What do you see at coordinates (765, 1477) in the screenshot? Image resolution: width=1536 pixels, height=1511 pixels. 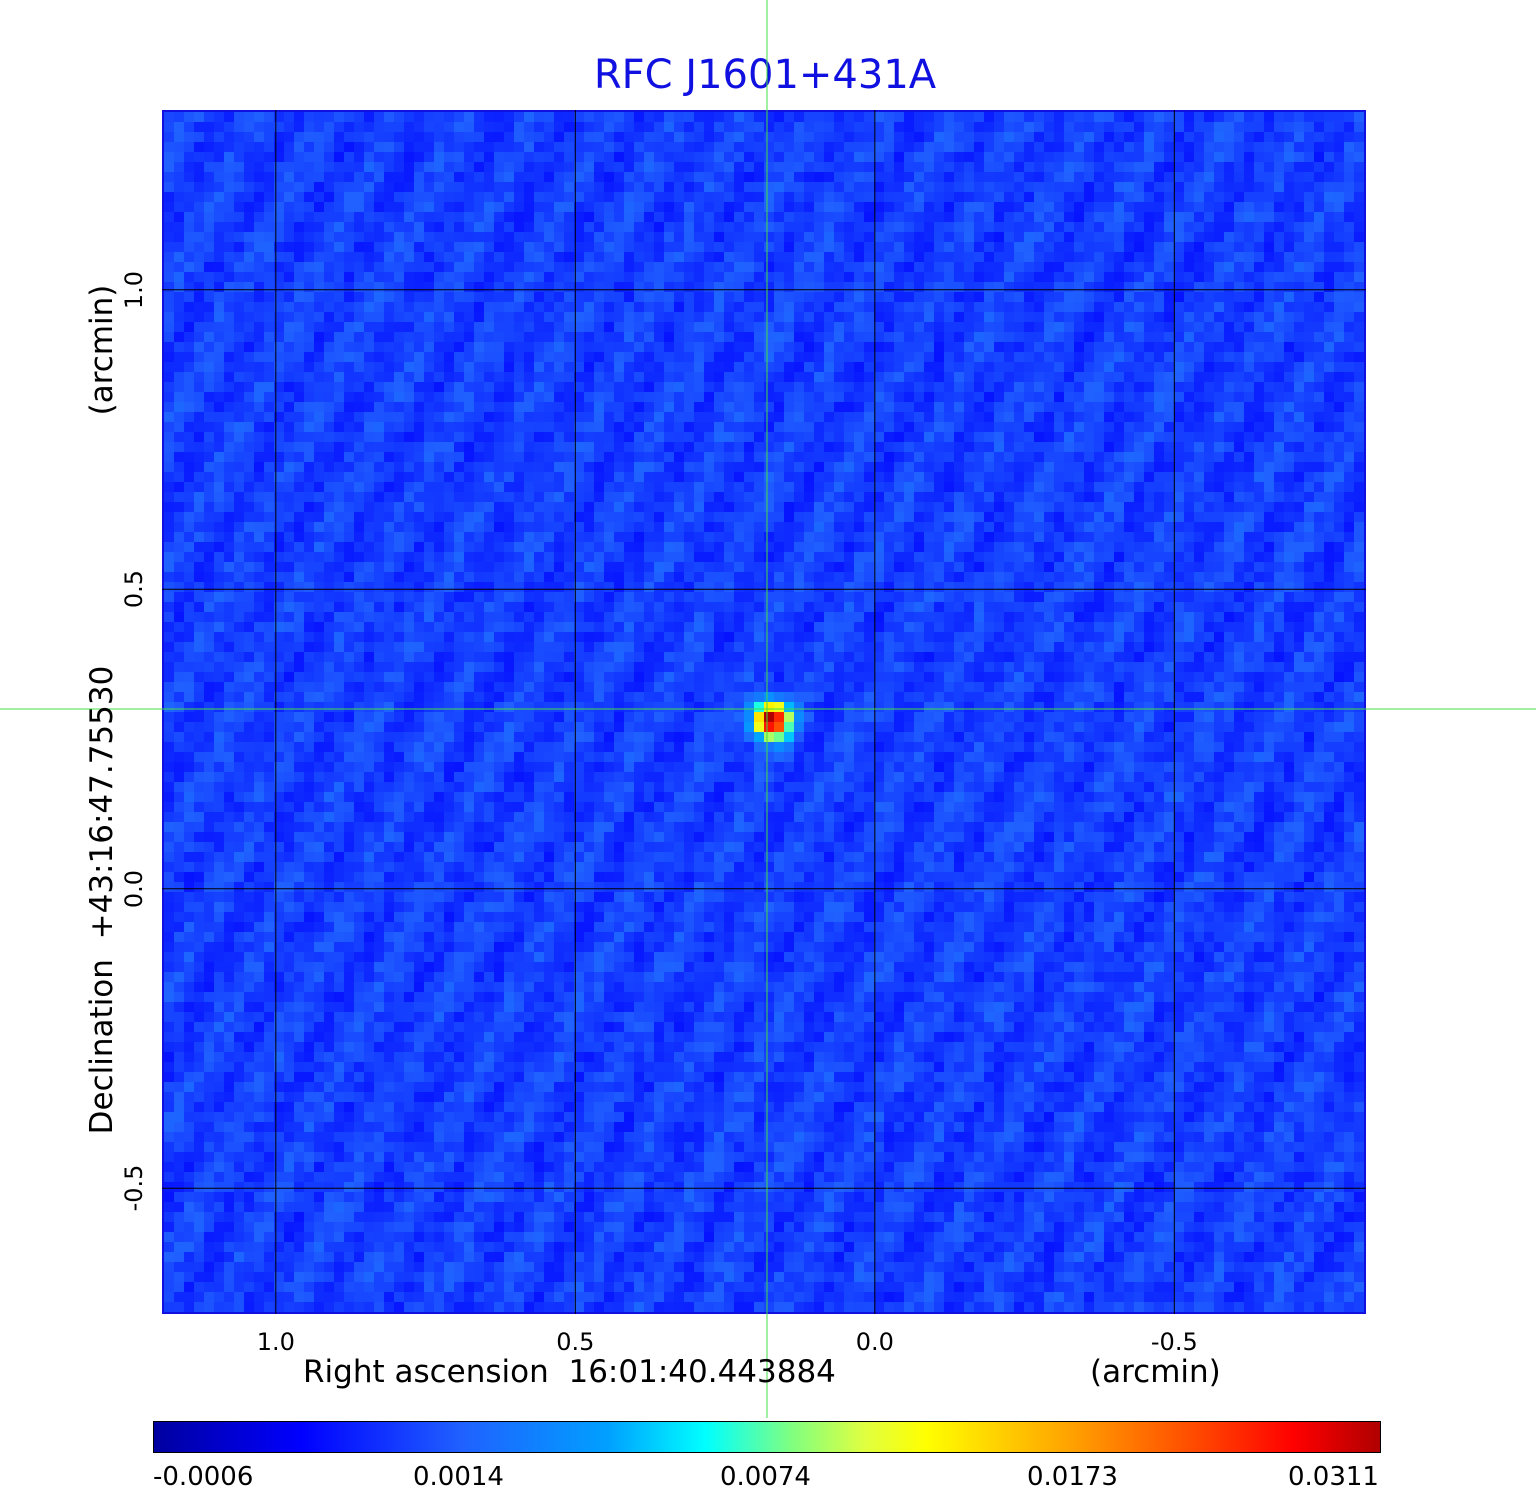 I see `colorbar-tick-label: 0.0074` at bounding box center [765, 1477].